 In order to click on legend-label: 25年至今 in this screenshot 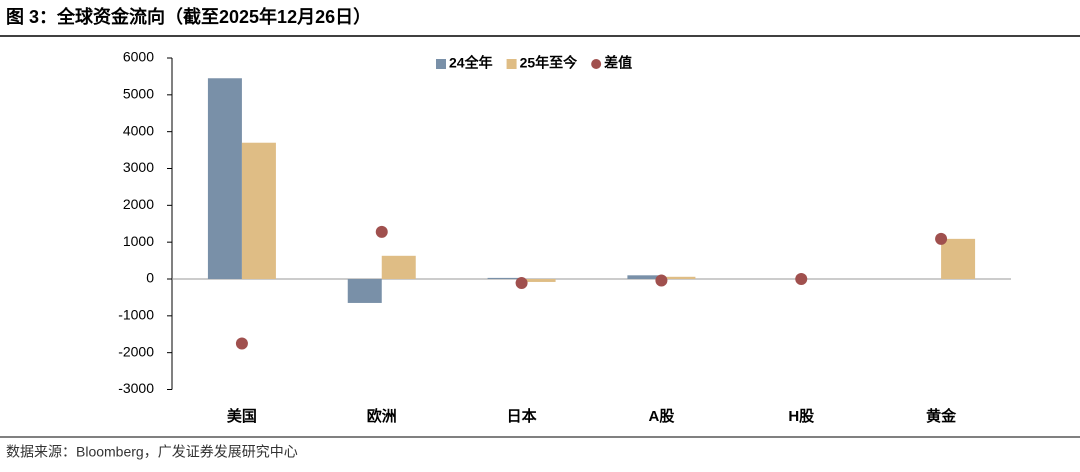, I will do `click(549, 63)`.